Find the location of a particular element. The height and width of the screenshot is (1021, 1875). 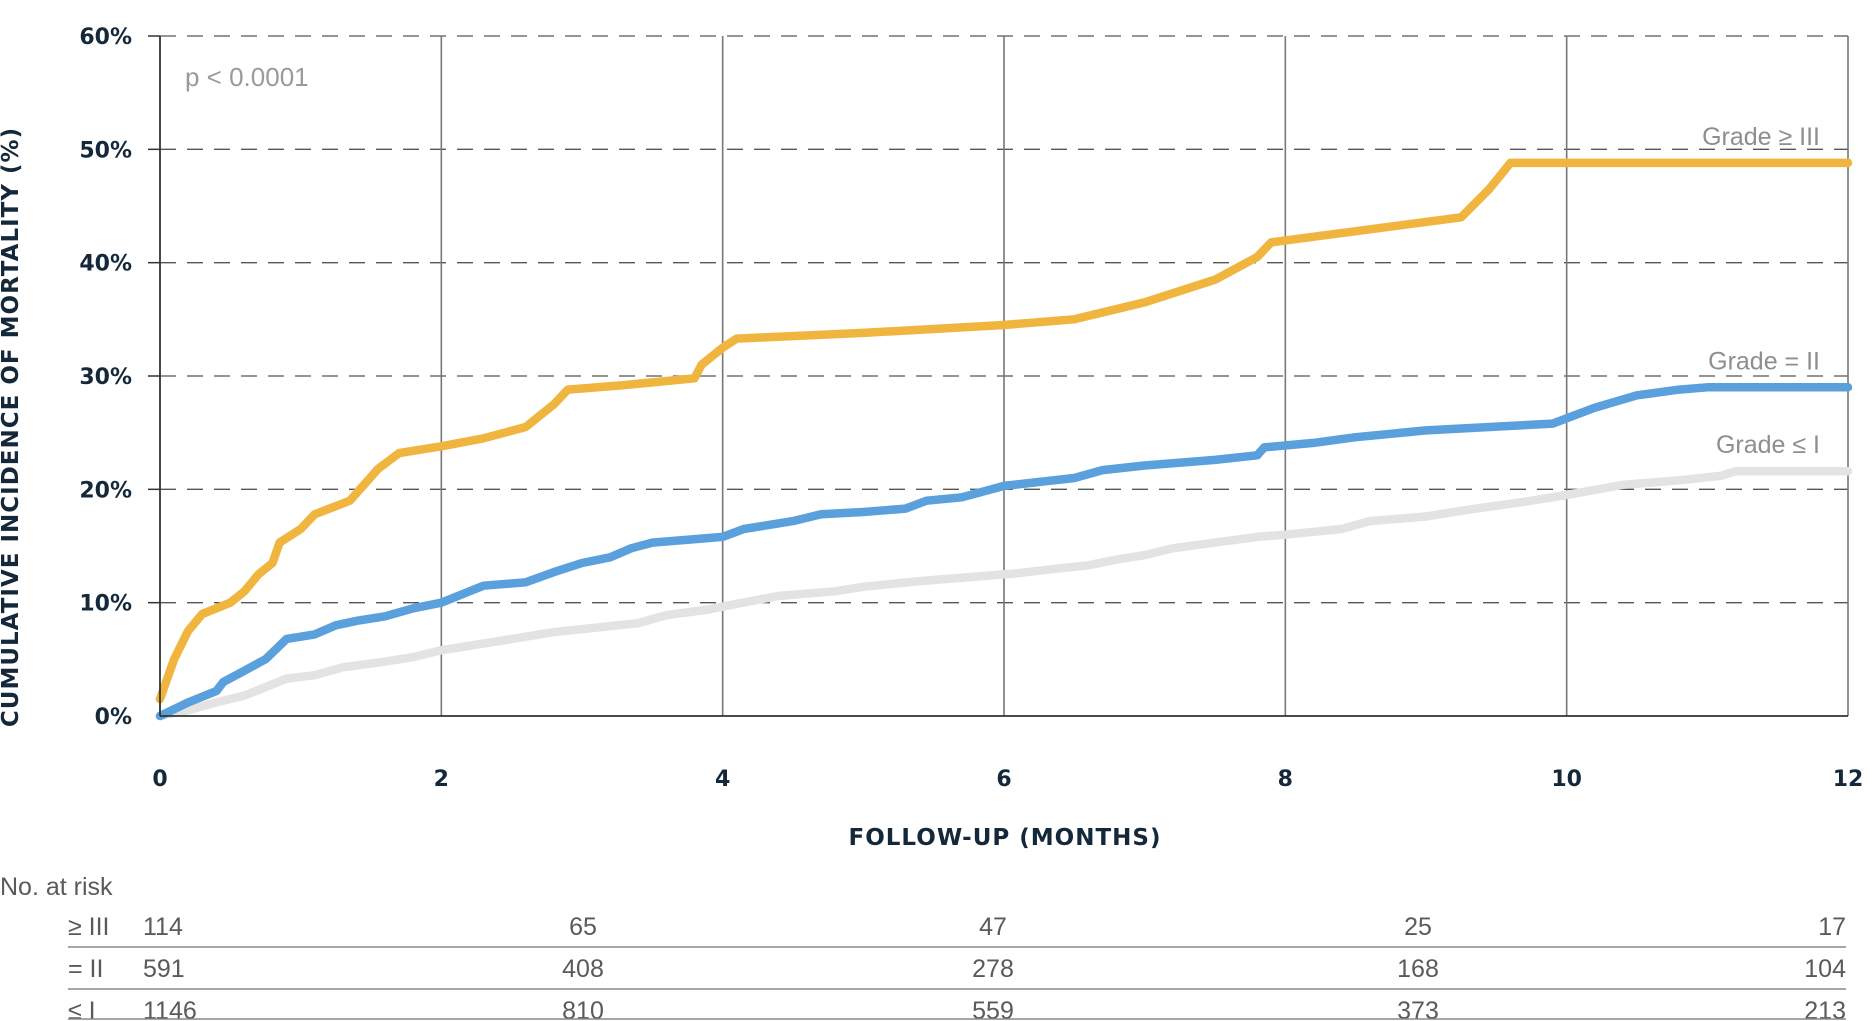

y-tick-label: 60% is located at coordinates (105, 37).